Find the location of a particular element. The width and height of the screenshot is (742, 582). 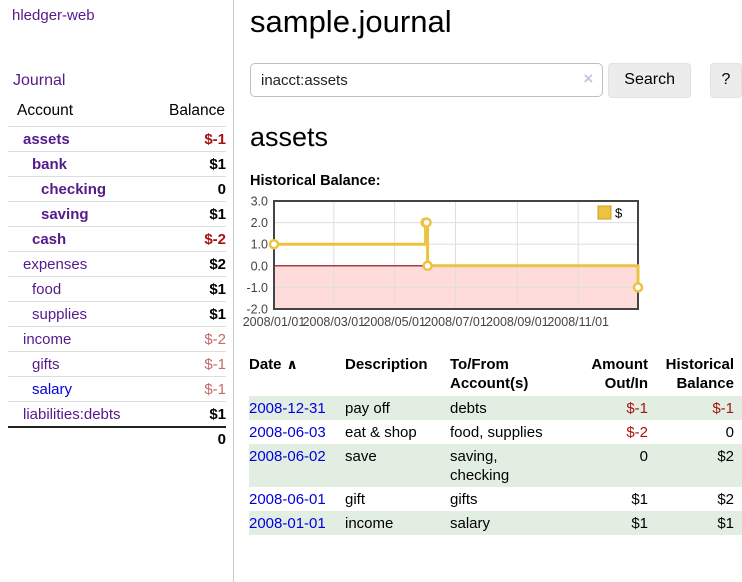

account-heading: assets is located at coordinates (289, 136).